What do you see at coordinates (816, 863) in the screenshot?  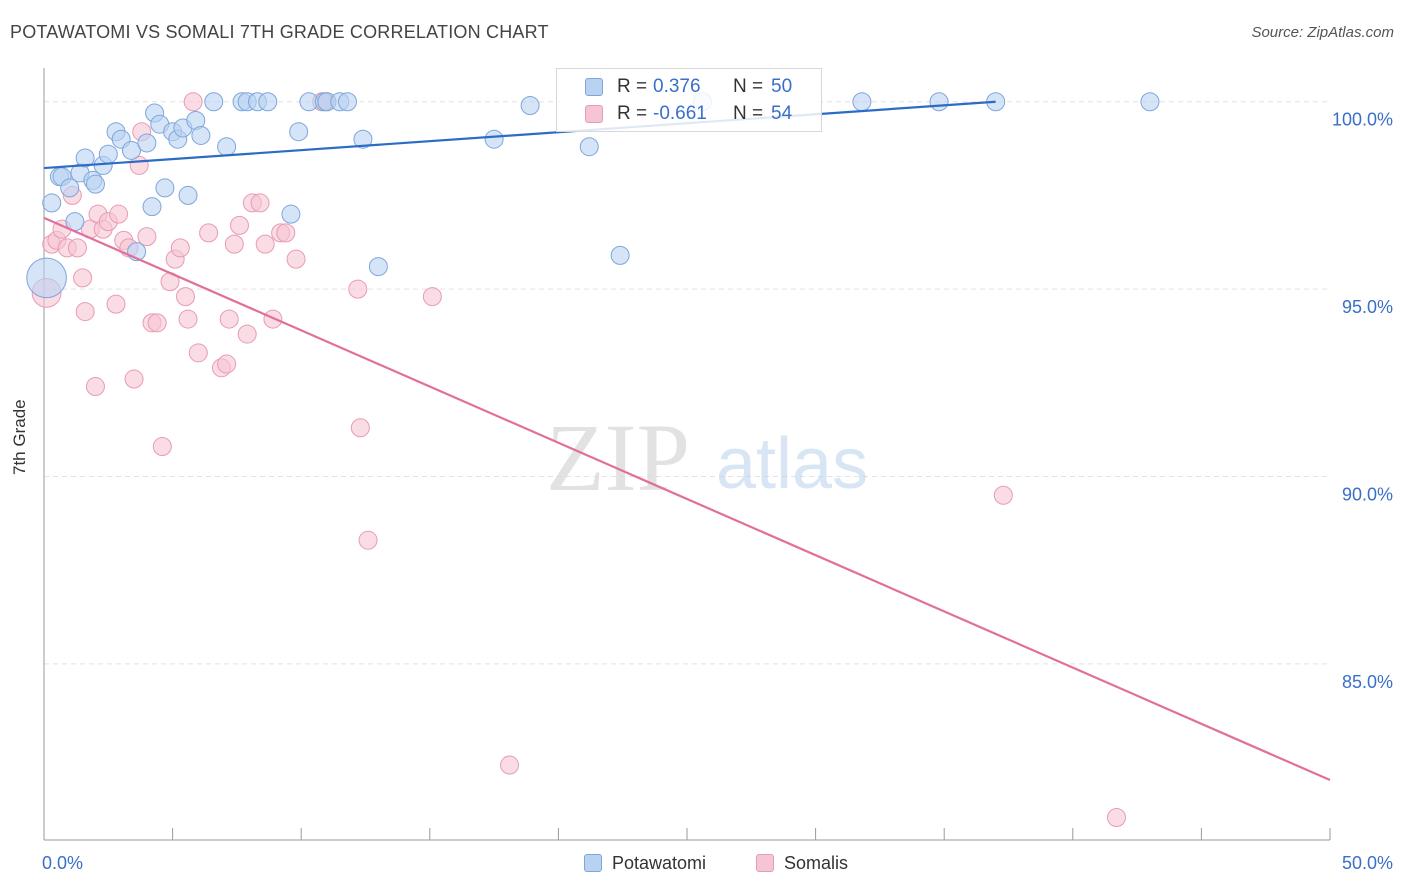 I see `legend-label-somalis: Somalis` at bounding box center [816, 863].